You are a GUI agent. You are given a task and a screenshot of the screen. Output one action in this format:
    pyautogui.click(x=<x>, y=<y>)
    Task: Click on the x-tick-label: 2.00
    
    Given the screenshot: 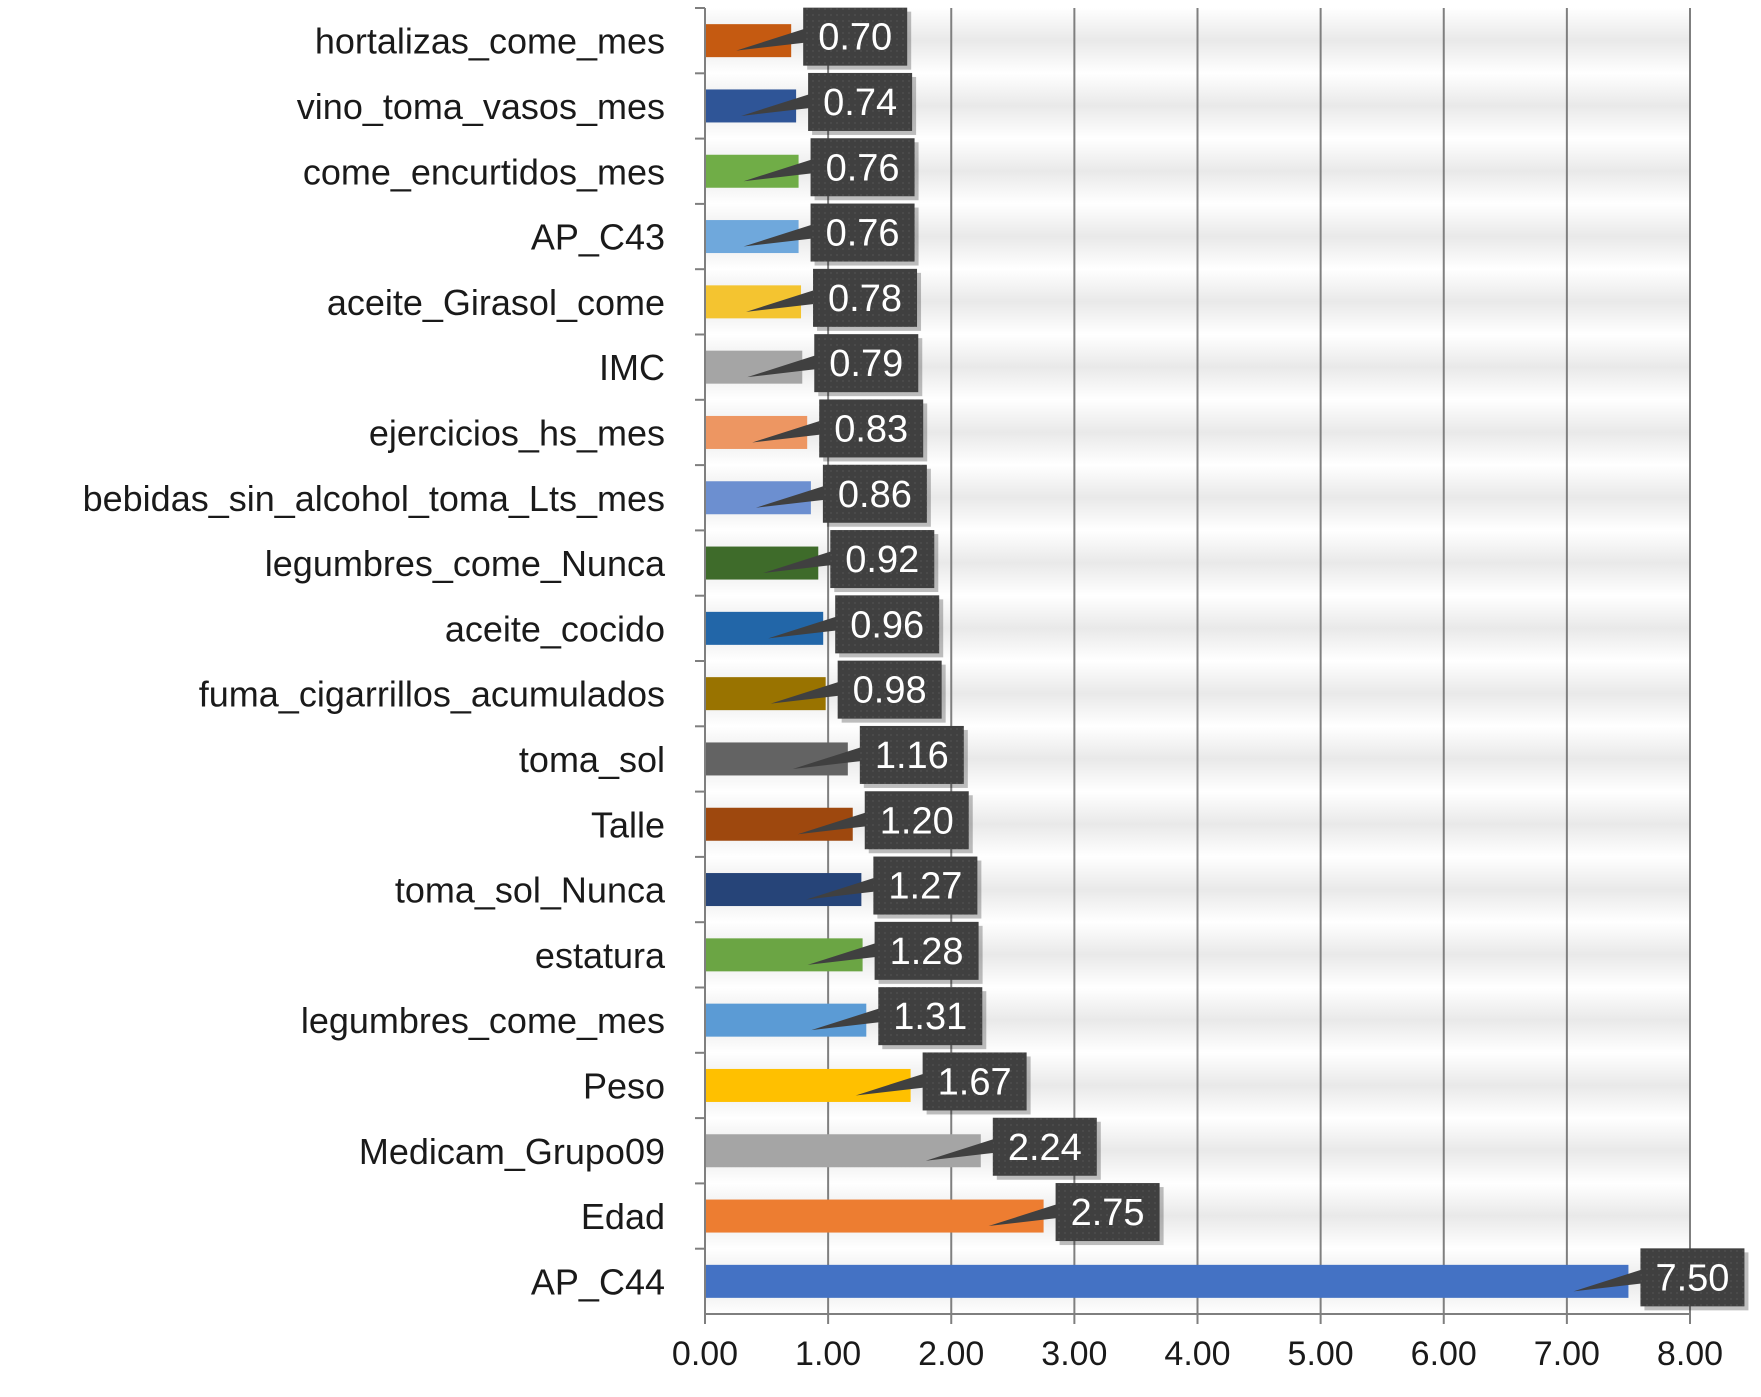 What is the action you would take?
    pyautogui.click(x=951, y=1354)
    